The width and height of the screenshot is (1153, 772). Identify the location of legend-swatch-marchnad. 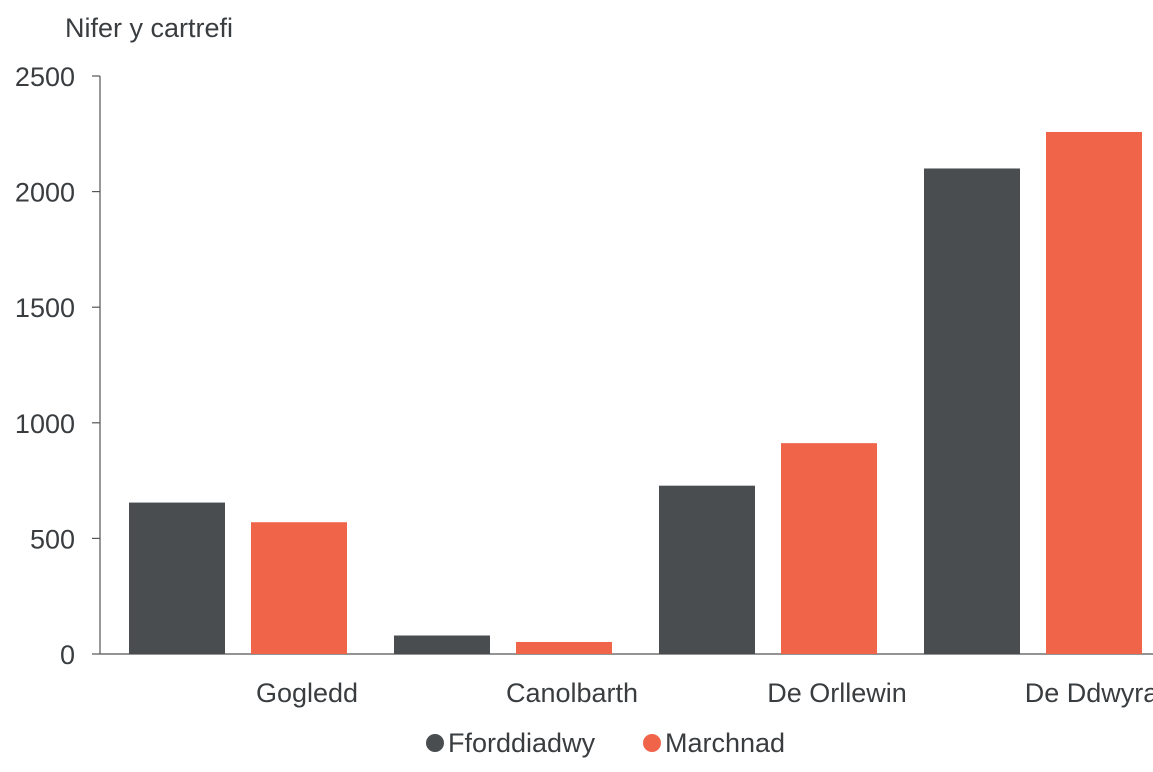
(652, 743).